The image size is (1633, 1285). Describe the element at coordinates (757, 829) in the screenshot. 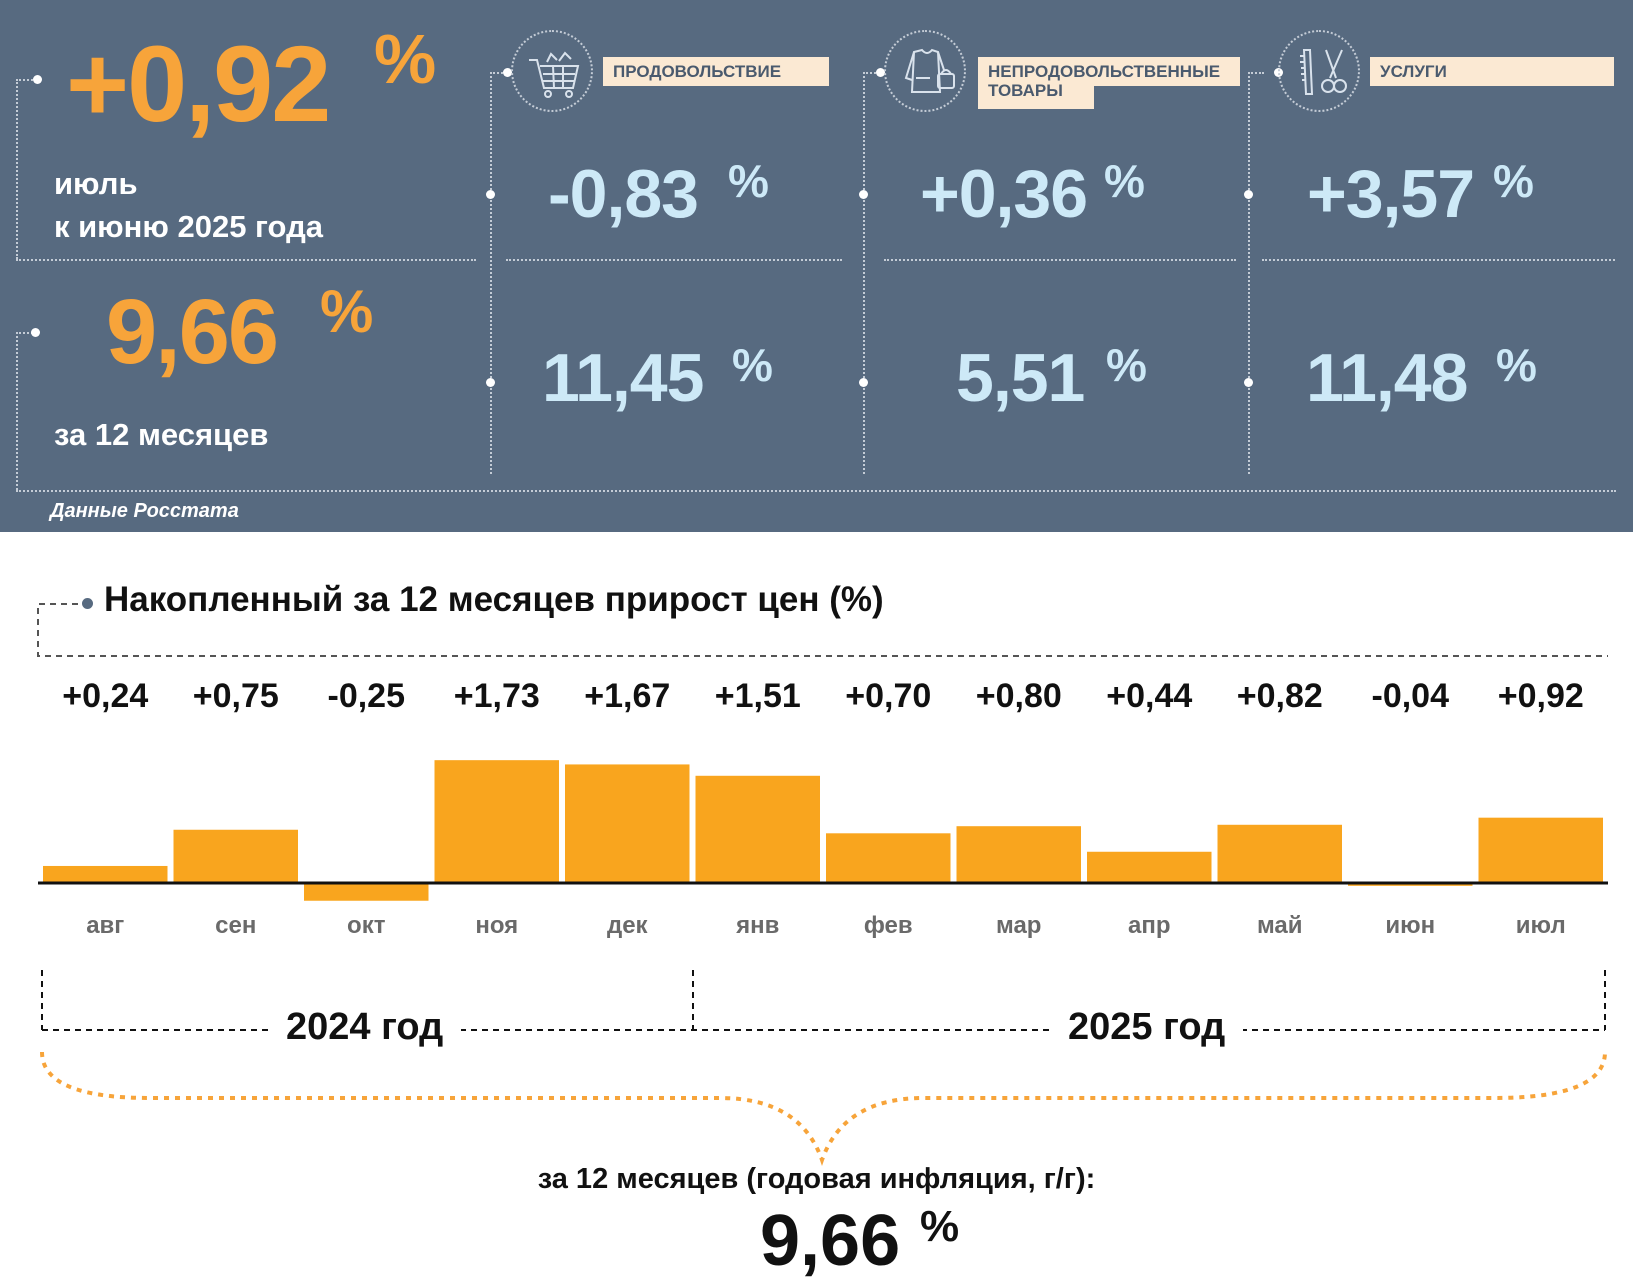

I see `bar-янв` at that location.